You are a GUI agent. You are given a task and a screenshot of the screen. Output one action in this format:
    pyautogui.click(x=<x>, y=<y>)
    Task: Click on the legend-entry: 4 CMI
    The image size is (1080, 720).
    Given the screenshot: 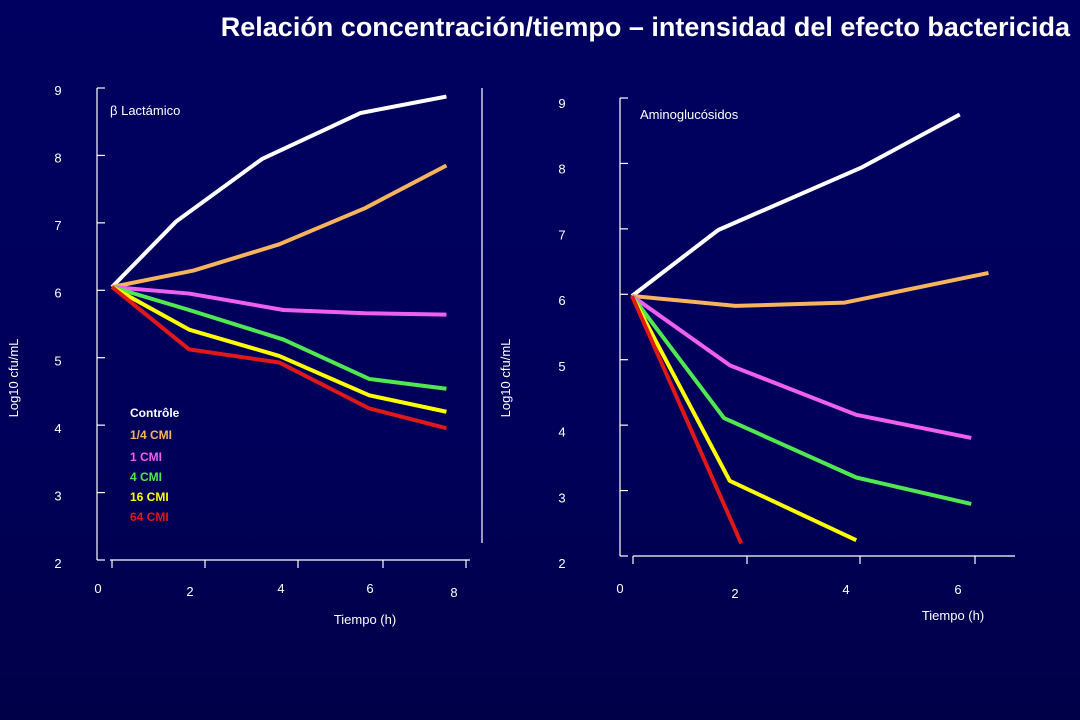 What is the action you would take?
    pyautogui.click(x=146, y=477)
    